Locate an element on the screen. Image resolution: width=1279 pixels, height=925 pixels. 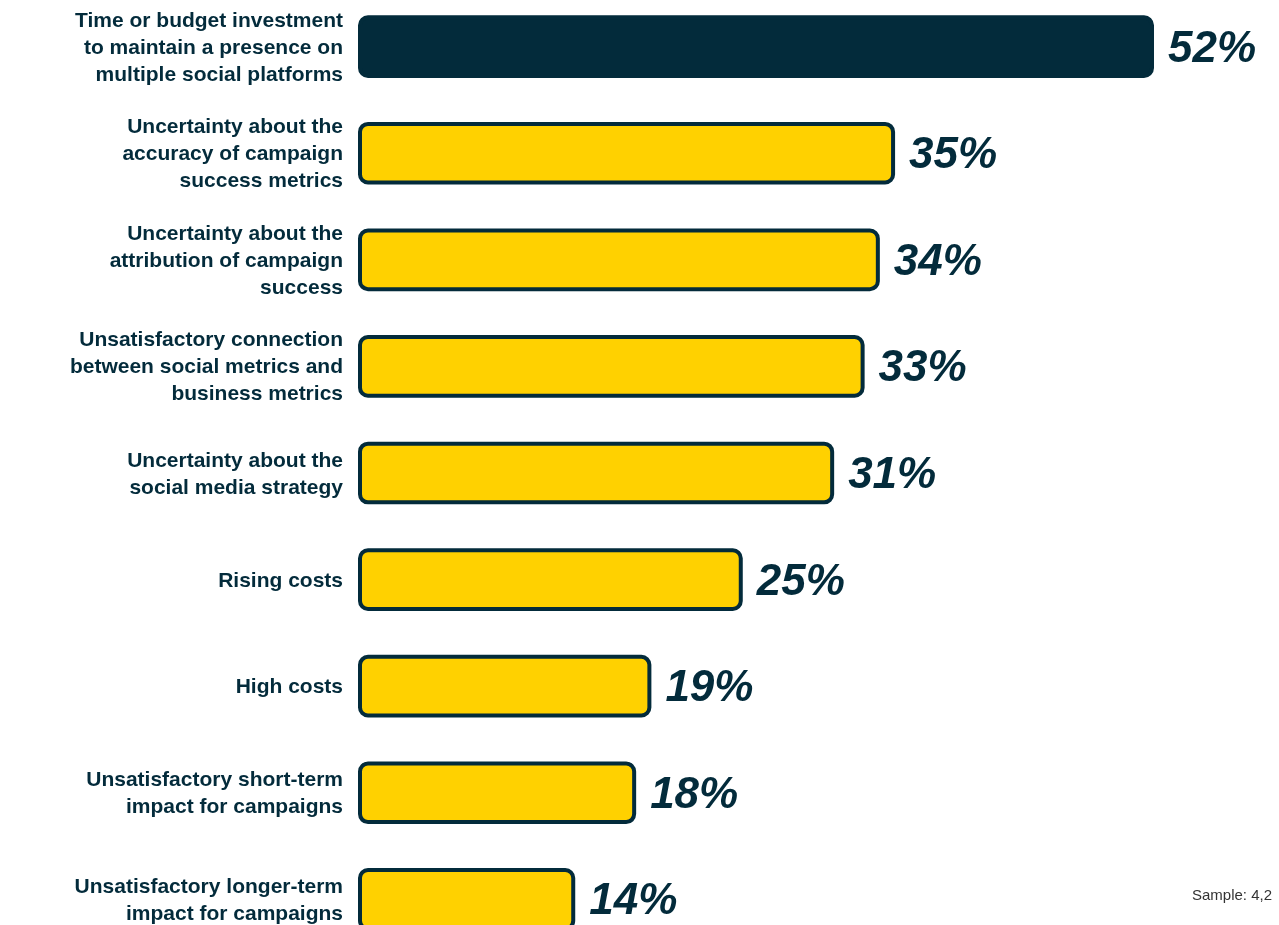
text: Sample: 4,2 is located at coordinates (1231, 894).